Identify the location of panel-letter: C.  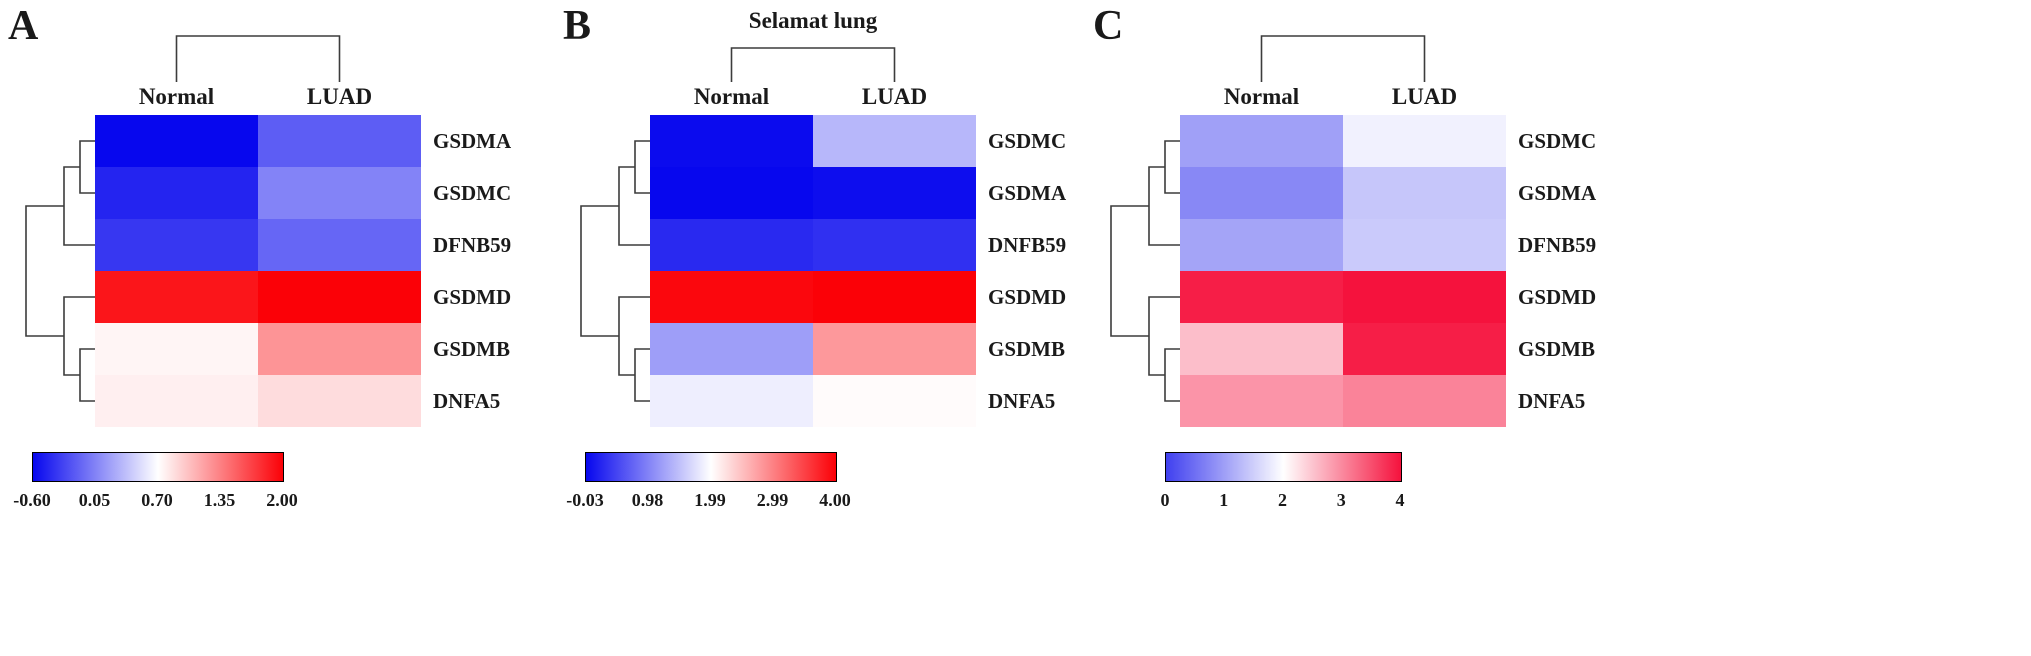
(1109, 26).